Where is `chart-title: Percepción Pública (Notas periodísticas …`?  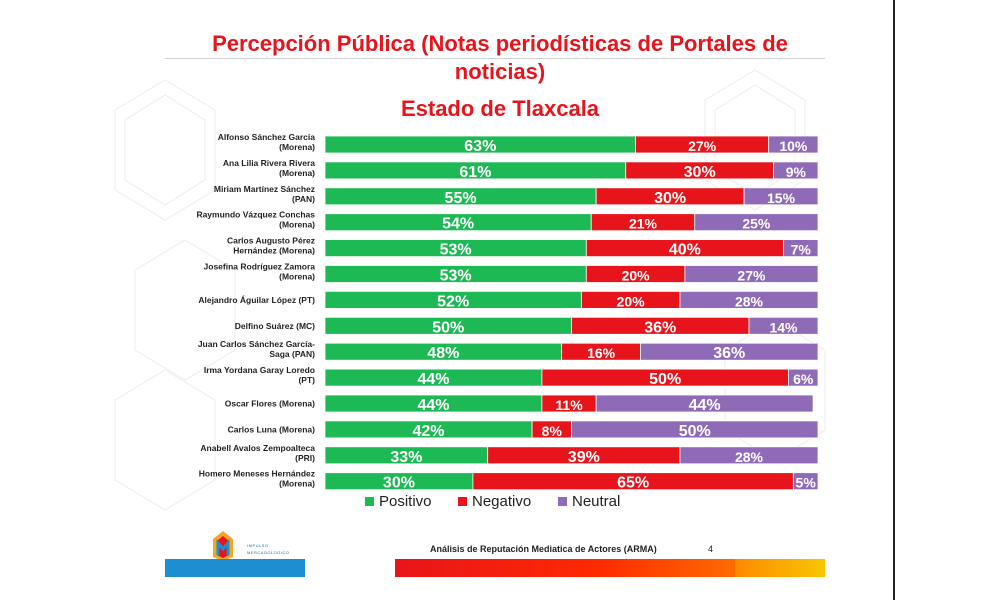 chart-title: Percepción Pública (Notas periodísticas … is located at coordinates (500, 43).